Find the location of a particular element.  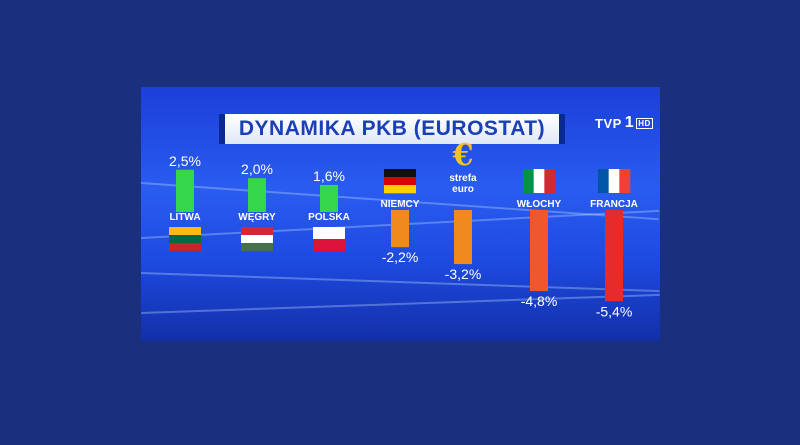

channel-logo: TVP 1 HD is located at coordinates (624, 123).